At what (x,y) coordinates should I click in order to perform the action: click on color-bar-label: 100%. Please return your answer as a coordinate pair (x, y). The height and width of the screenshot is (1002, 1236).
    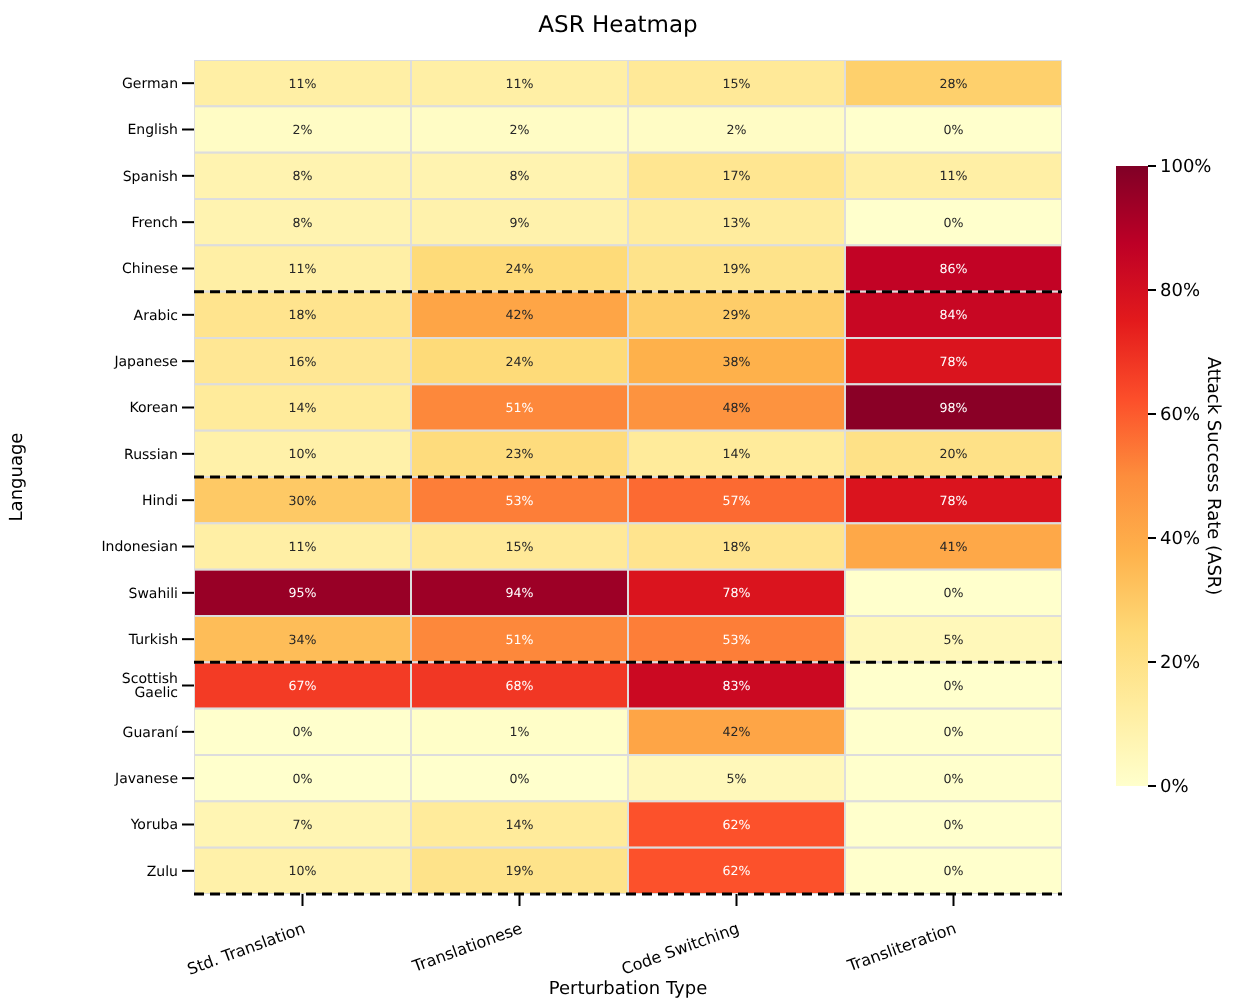
    Looking at the image, I should click on (1186, 168).